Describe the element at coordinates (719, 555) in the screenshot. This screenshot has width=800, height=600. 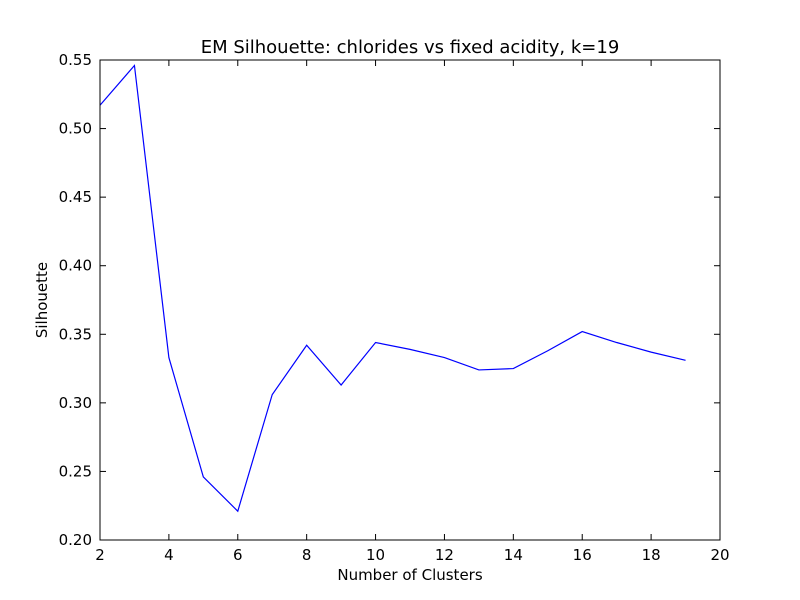
I see `x-tick-label: 20` at that location.